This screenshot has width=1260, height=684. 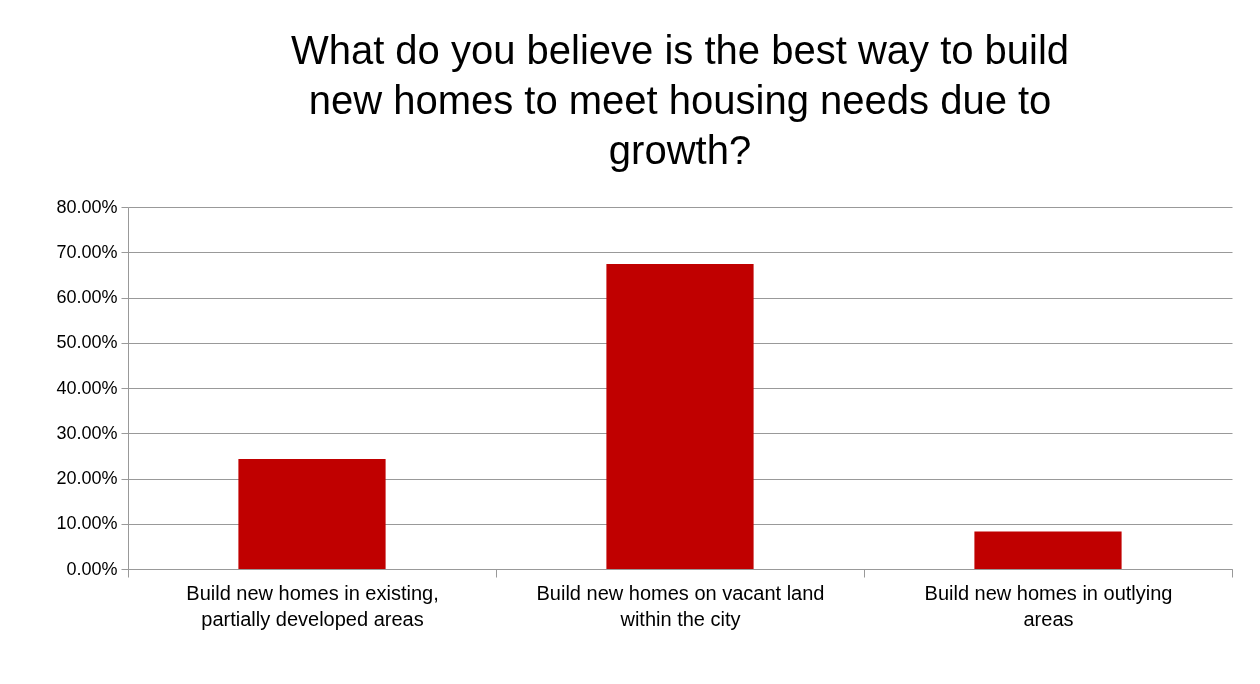 I want to click on y-tick-label: 20.00%, so click(x=87, y=478).